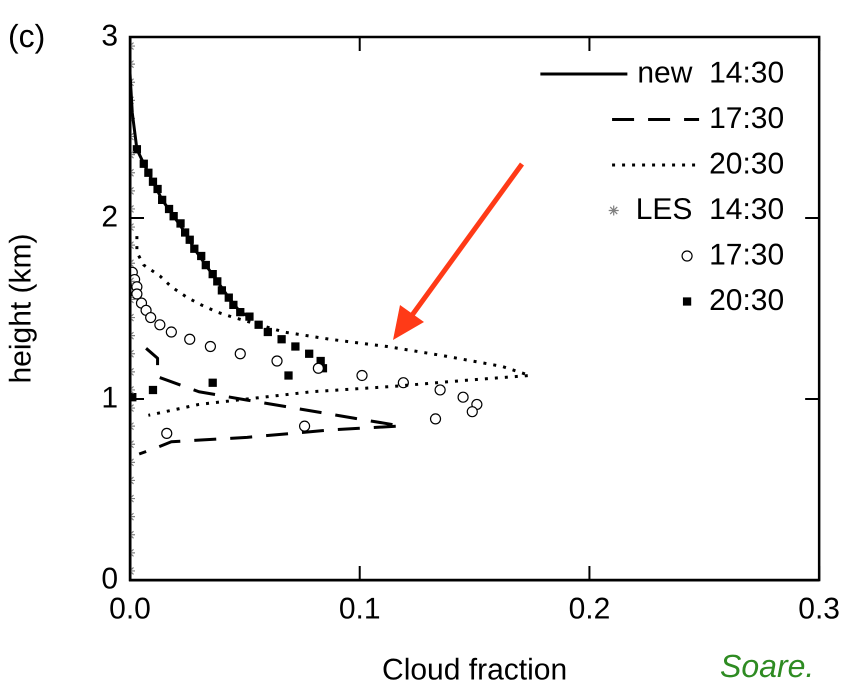  Describe the element at coordinates (109, 35) in the screenshot. I see `y-tick-label: 3` at that location.